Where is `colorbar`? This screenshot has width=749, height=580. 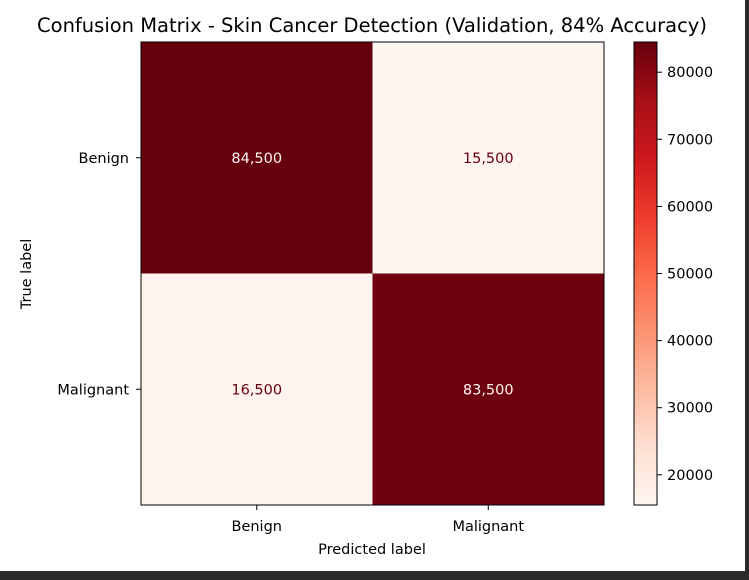
colorbar is located at coordinates (645, 273).